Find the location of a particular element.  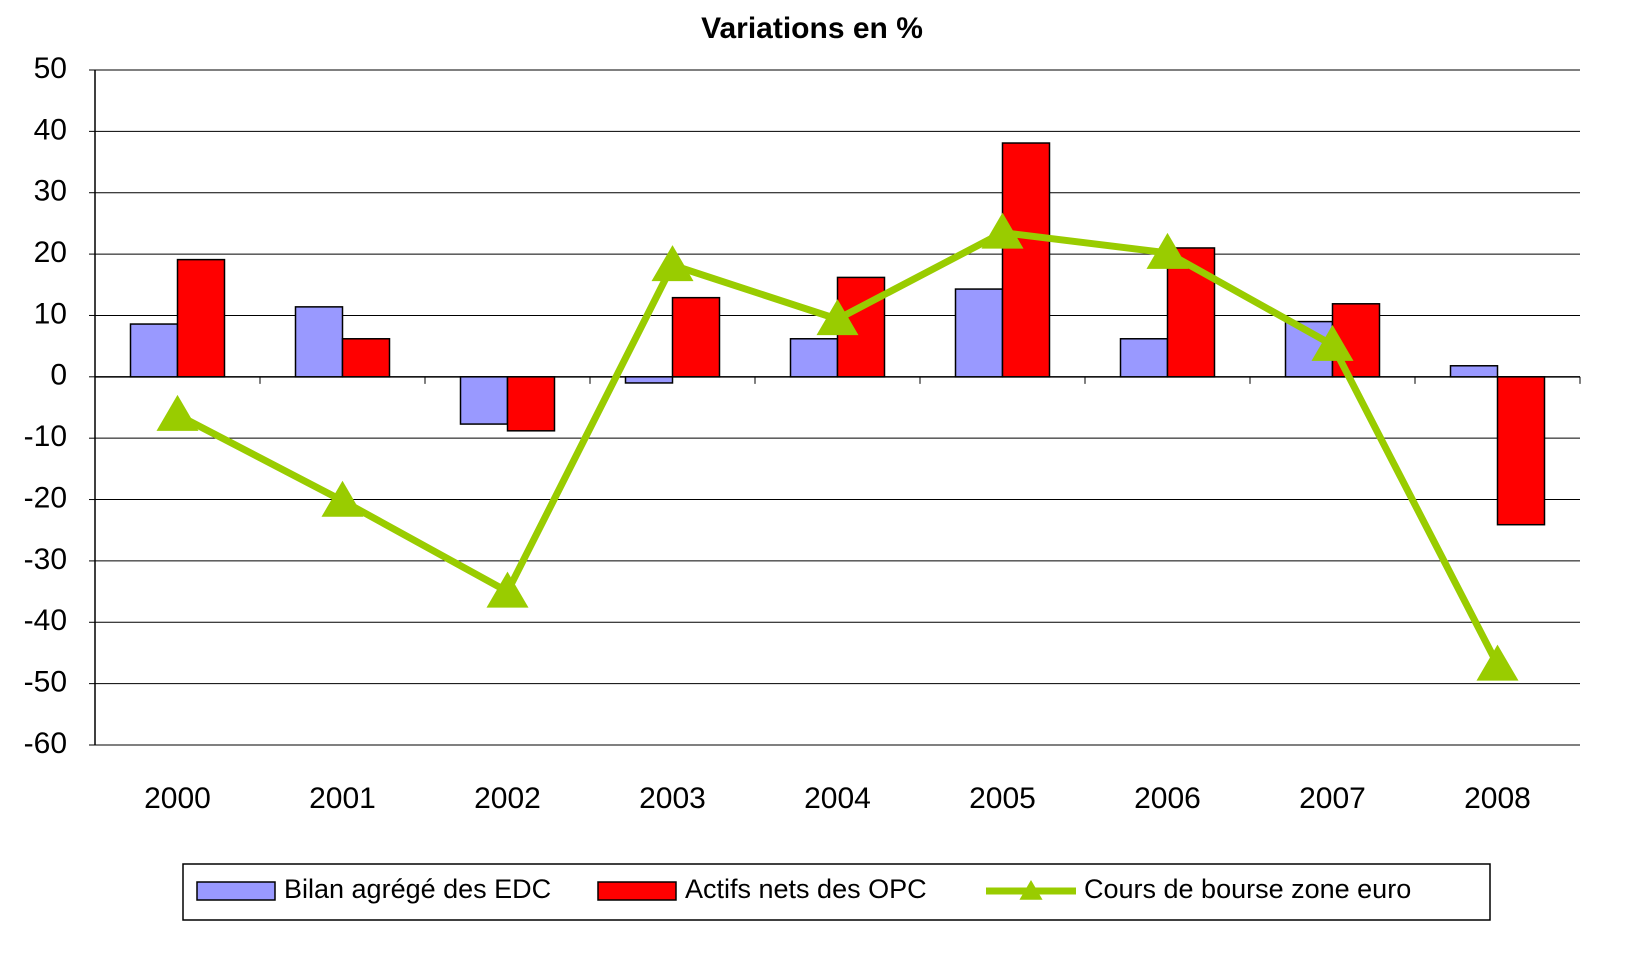

x-tick-label: 2001 is located at coordinates (342, 798).